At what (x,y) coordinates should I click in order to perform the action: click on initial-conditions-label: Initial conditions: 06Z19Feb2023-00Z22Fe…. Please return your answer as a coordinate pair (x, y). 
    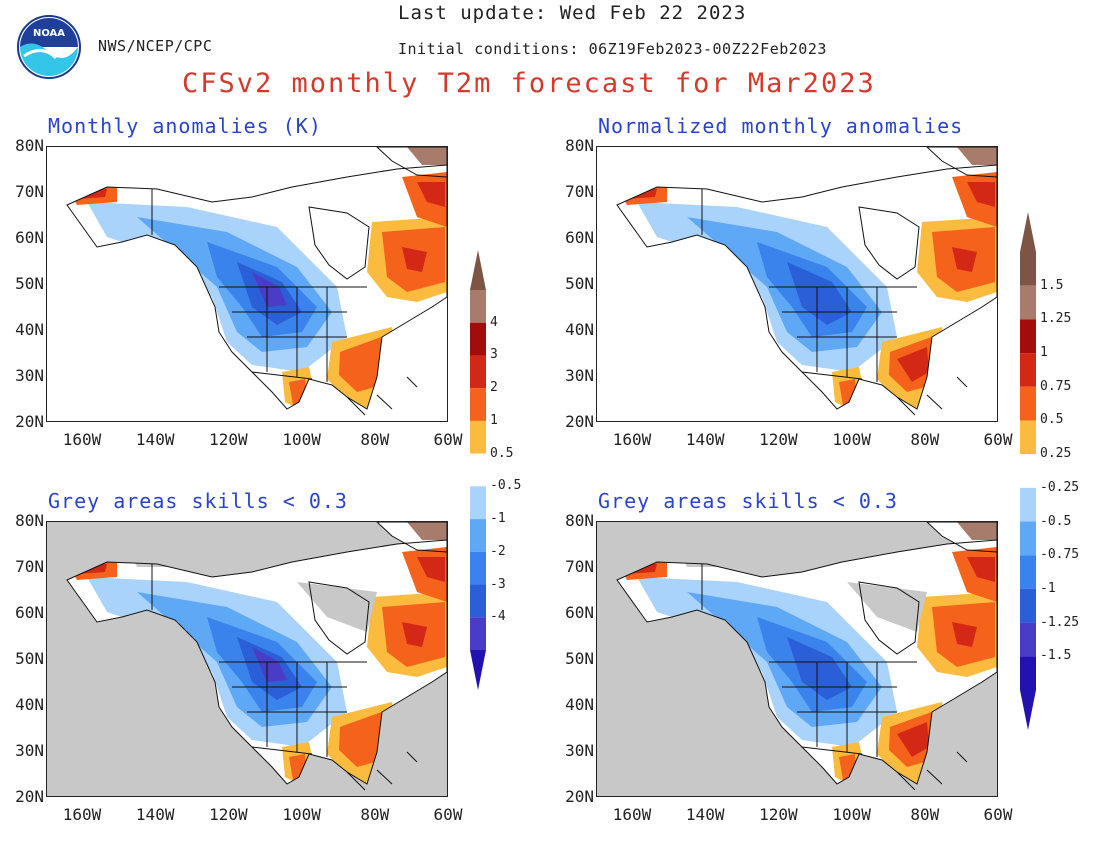
    Looking at the image, I should click on (612, 49).